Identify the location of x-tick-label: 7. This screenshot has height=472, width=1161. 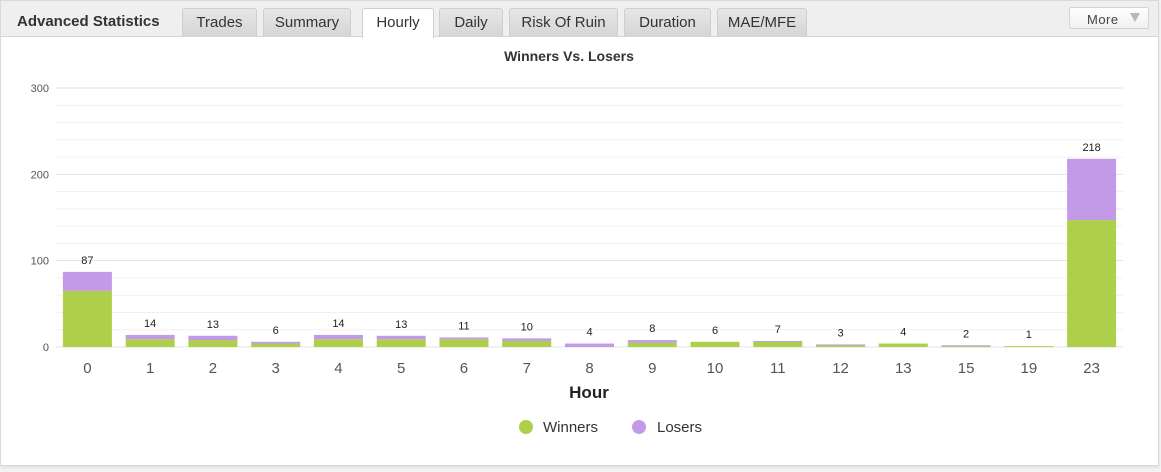
(527, 368).